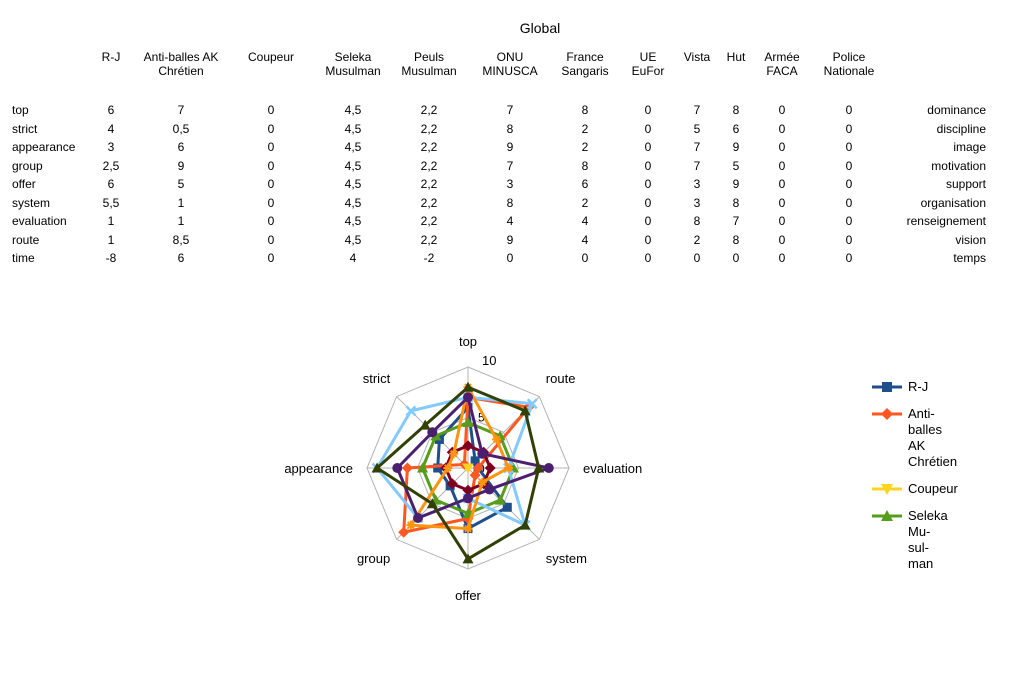 Image resolution: width=1024 pixels, height=697 pixels. I want to click on axis-label: strict, so click(377, 378).